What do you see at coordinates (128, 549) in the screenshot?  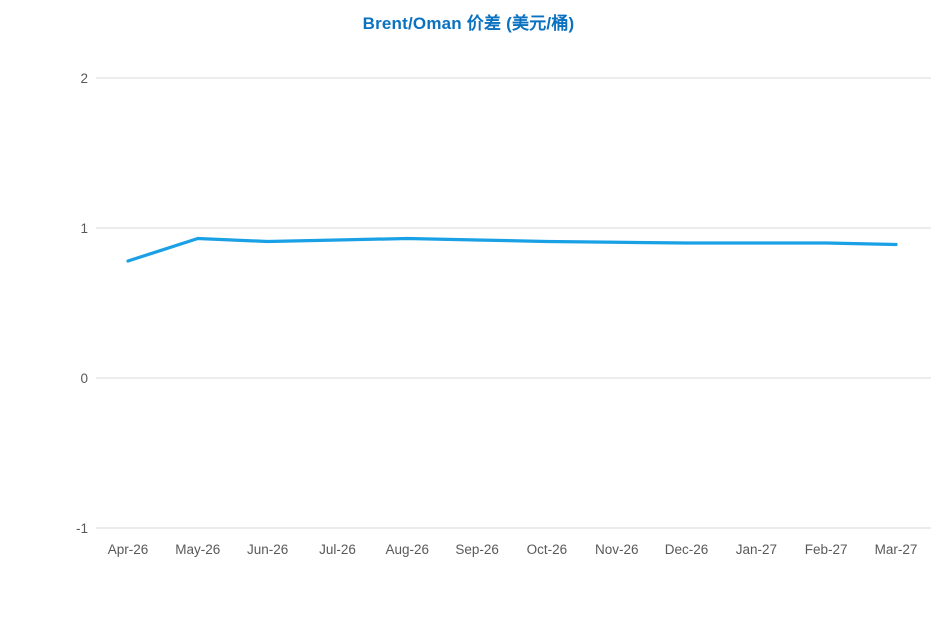 I see `x-axis-tick-label: Apr-26` at bounding box center [128, 549].